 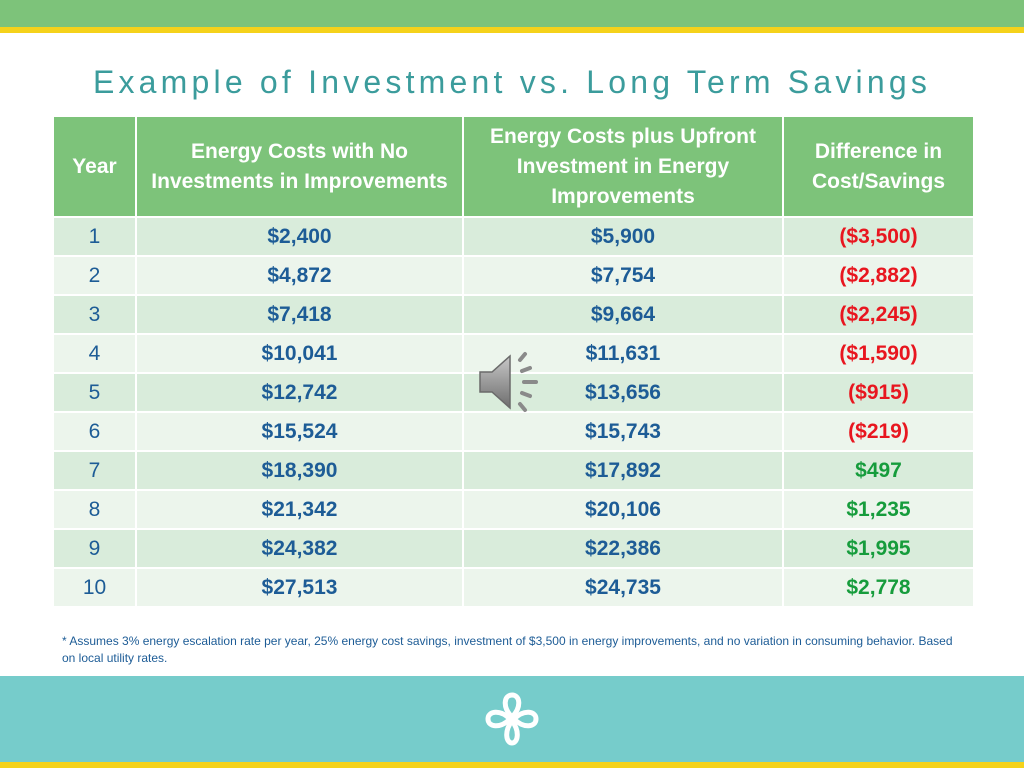 What do you see at coordinates (94, 166) in the screenshot?
I see `header-year: Year` at bounding box center [94, 166].